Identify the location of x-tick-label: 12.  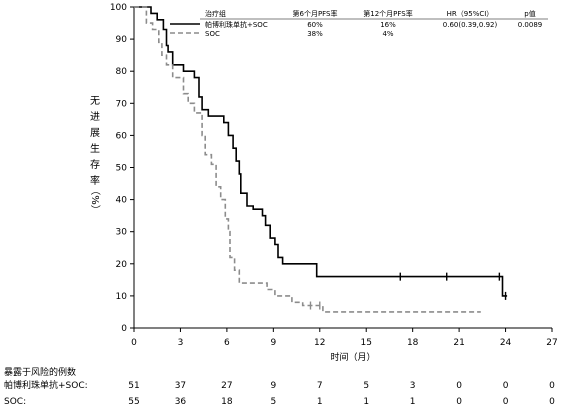
(319, 343).